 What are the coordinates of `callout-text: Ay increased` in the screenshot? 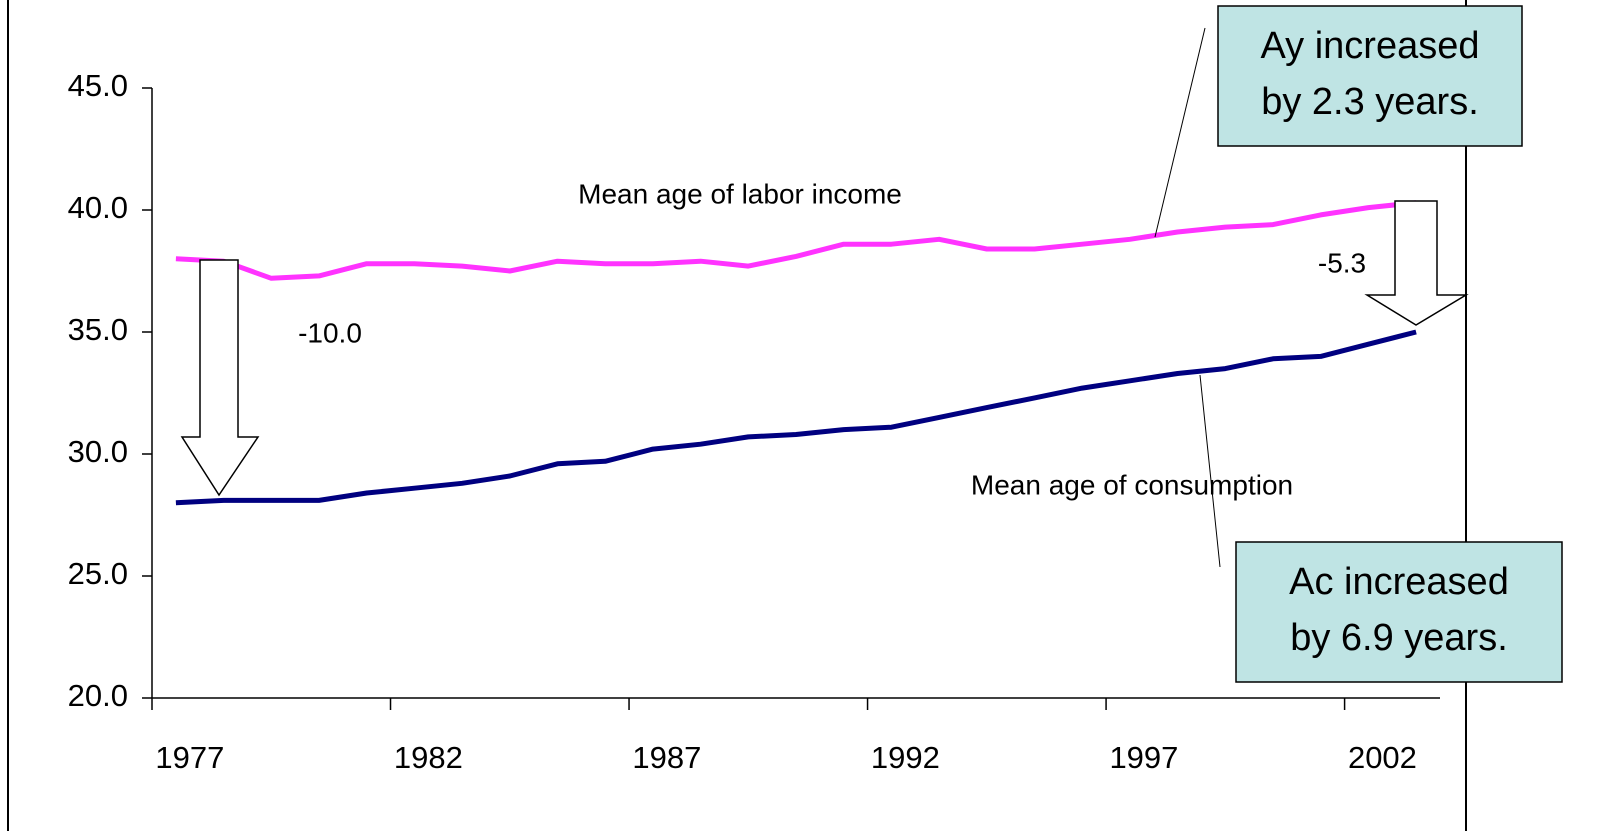 It's located at (1370, 46).